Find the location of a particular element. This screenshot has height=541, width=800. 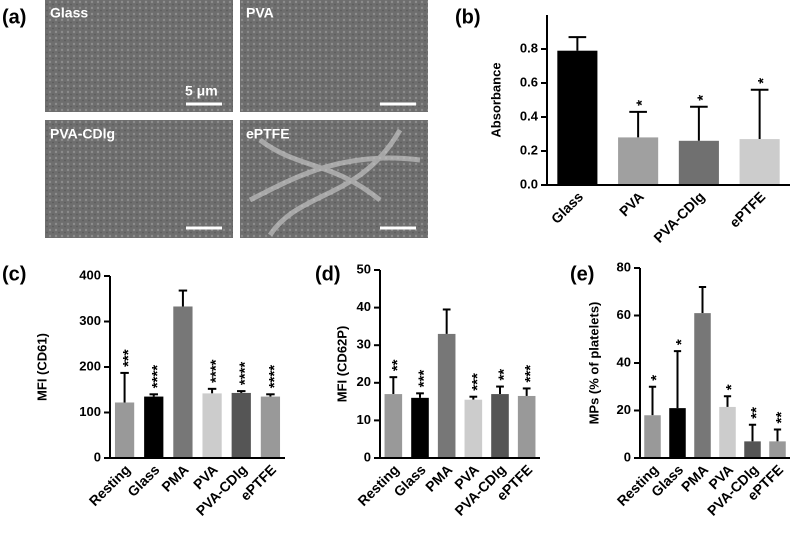

panel-label: (d) is located at coordinates (328, 274).